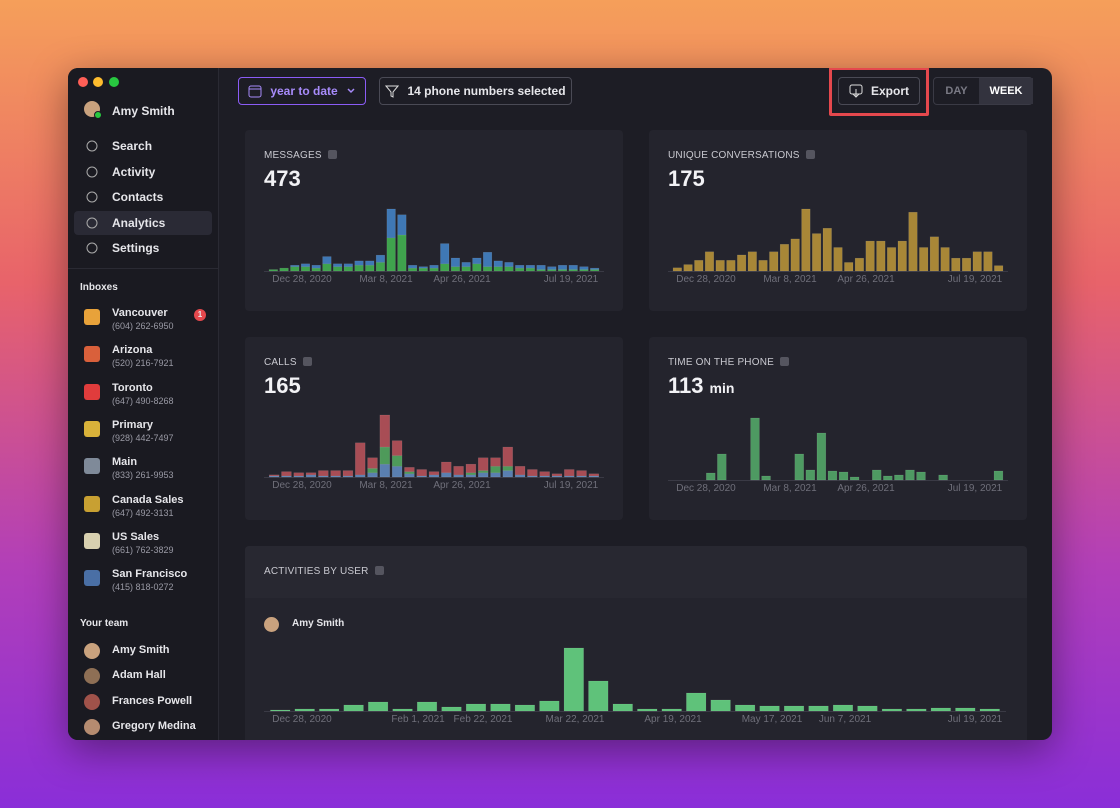 This screenshot has width=1120, height=808. What do you see at coordinates (785, 361) in the screenshot?
I see `info-icon` at bounding box center [785, 361].